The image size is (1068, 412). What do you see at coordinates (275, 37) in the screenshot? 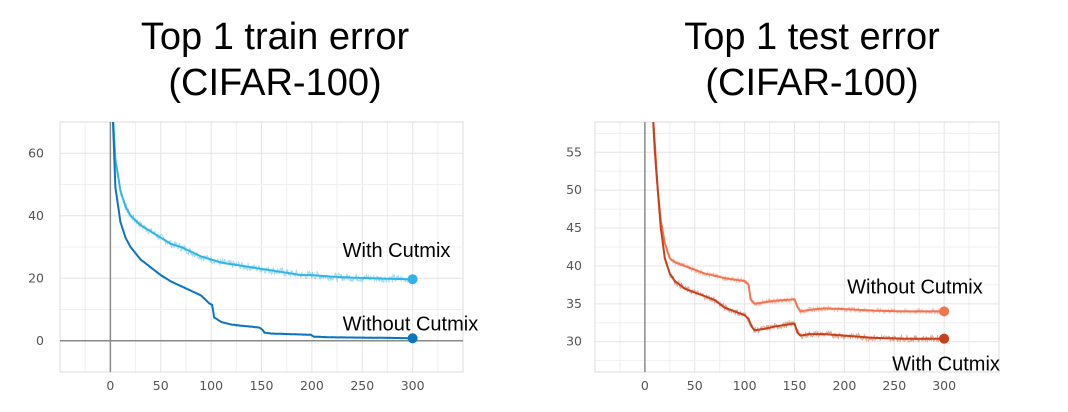
I see `left-chart-title-line1: Top 1 train error` at bounding box center [275, 37].